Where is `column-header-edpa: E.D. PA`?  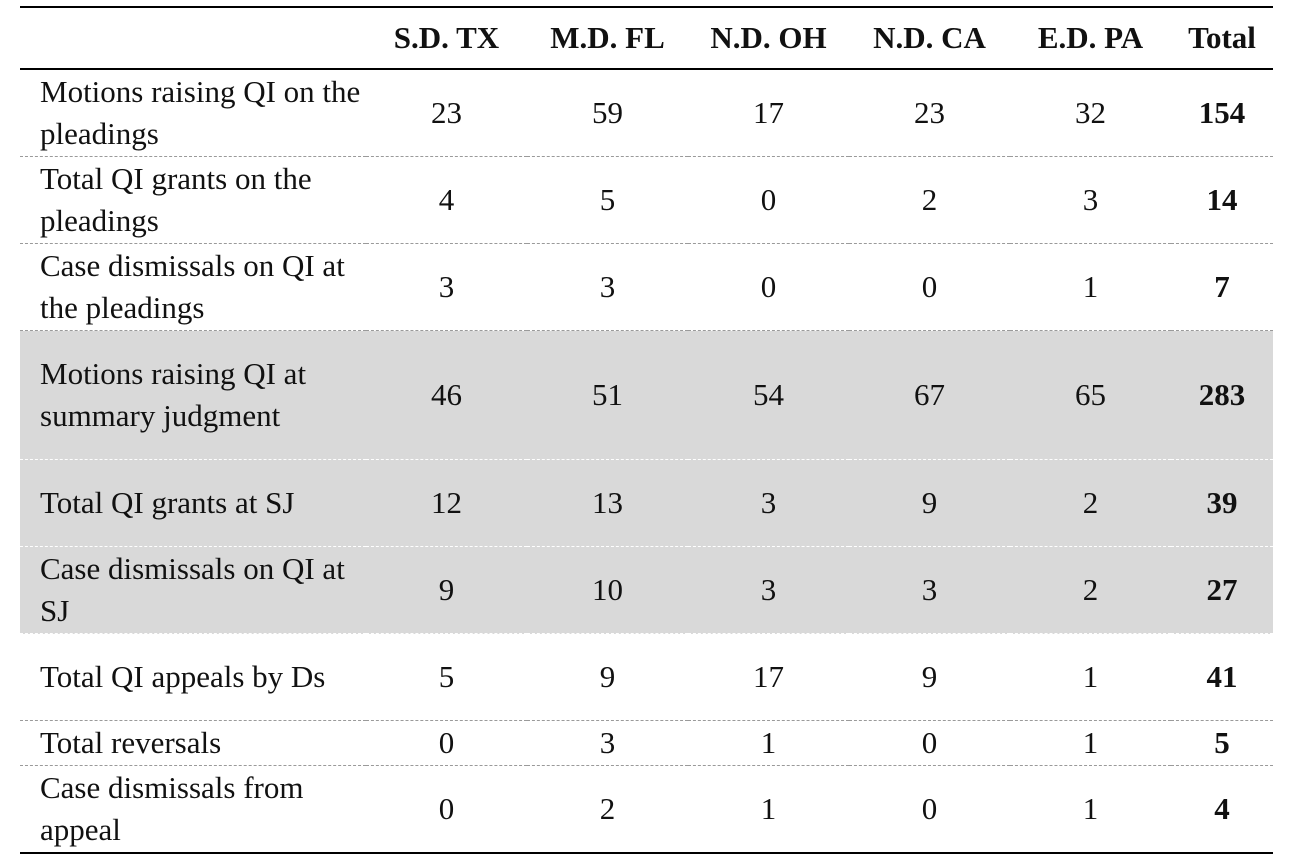 column-header-edpa: E.D. PA is located at coordinates (1090, 37).